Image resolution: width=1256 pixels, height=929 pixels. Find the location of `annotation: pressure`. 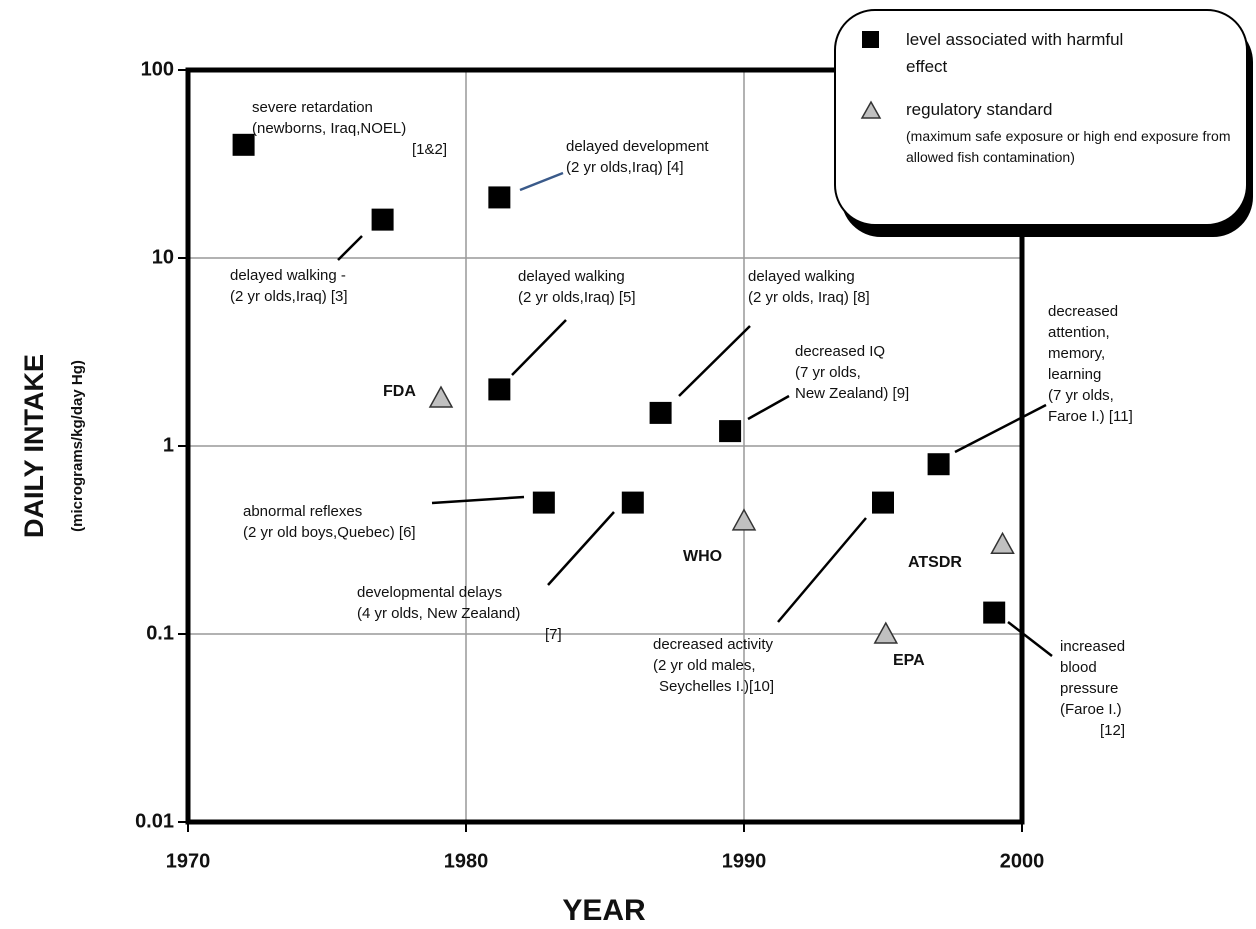

annotation: pressure is located at coordinates (1089, 688).